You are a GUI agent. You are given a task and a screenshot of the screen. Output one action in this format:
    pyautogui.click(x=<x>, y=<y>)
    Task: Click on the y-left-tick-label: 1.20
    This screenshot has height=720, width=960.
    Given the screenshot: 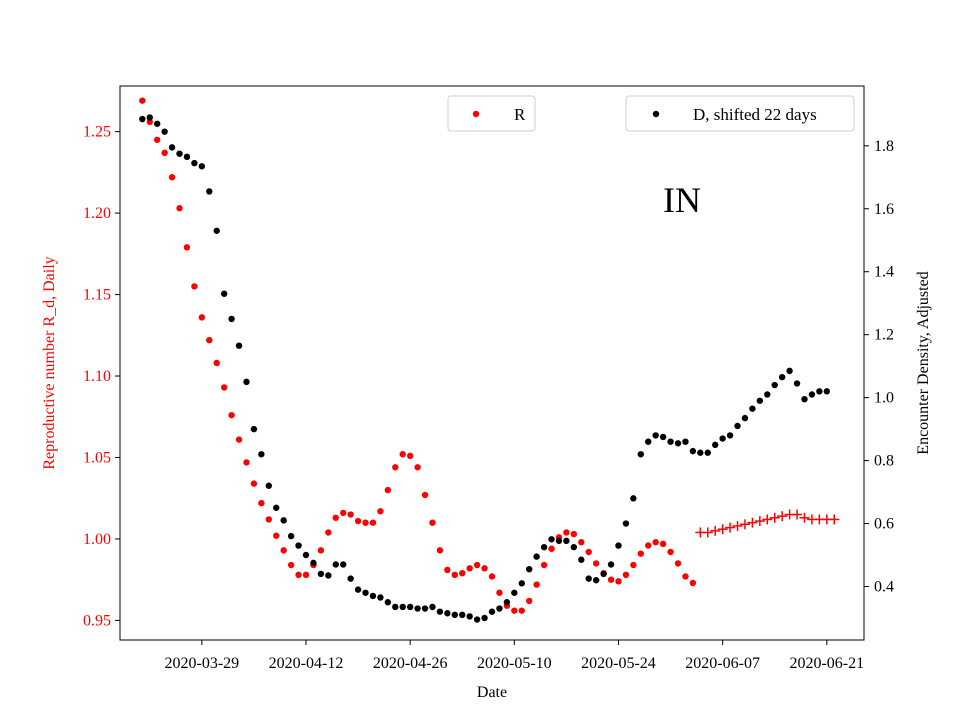 What is the action you would take?
    pyautogui.click(x=97, y=213)
    